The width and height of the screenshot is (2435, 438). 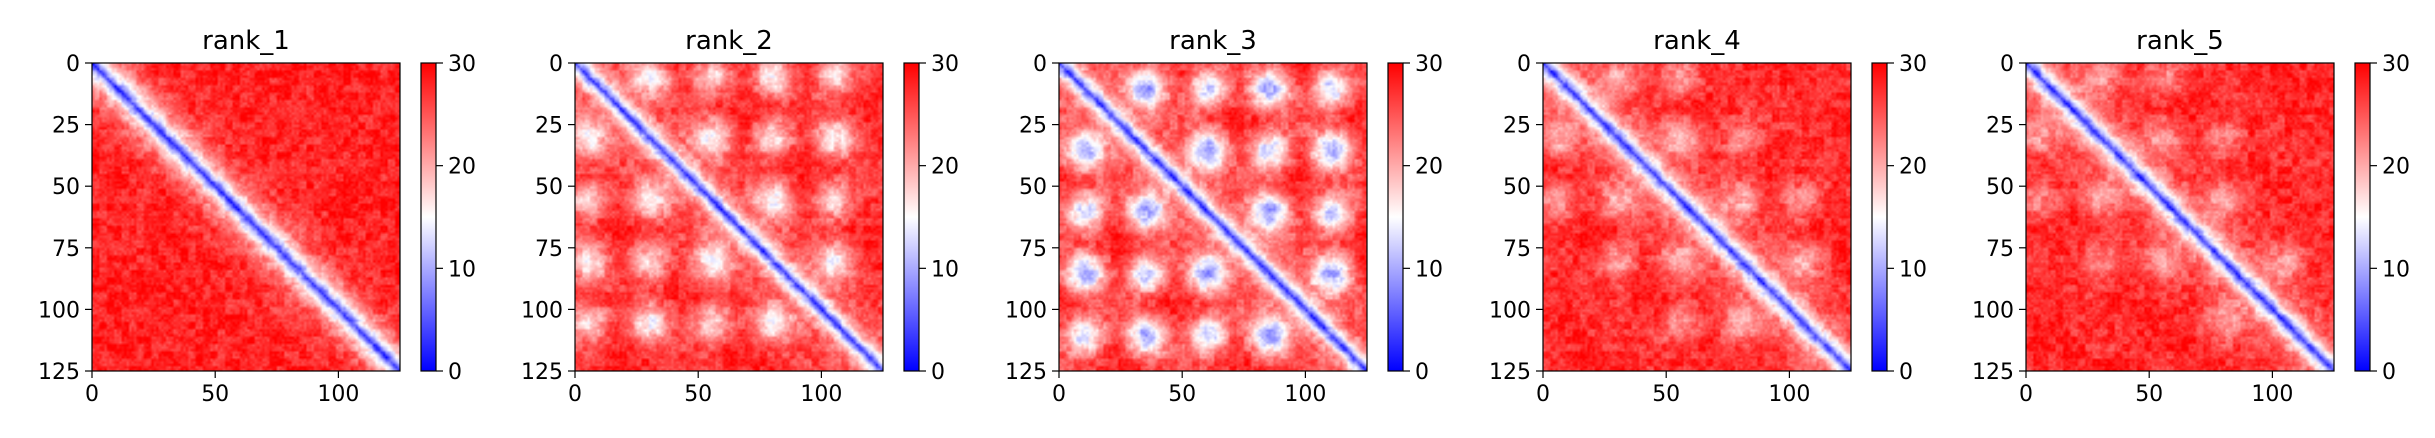 What do you see at coordinates (1697, 41) in the screenshot?
I see `chart-title: rank_4` at bounding box center [1697, 41].